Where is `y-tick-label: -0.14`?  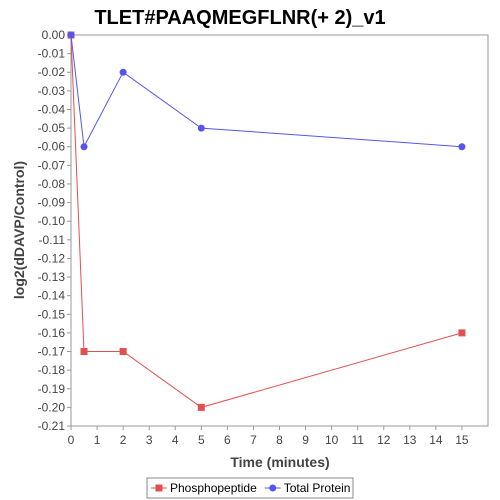
y-tick-label: -0.14 is located at coordinates (52, 296).